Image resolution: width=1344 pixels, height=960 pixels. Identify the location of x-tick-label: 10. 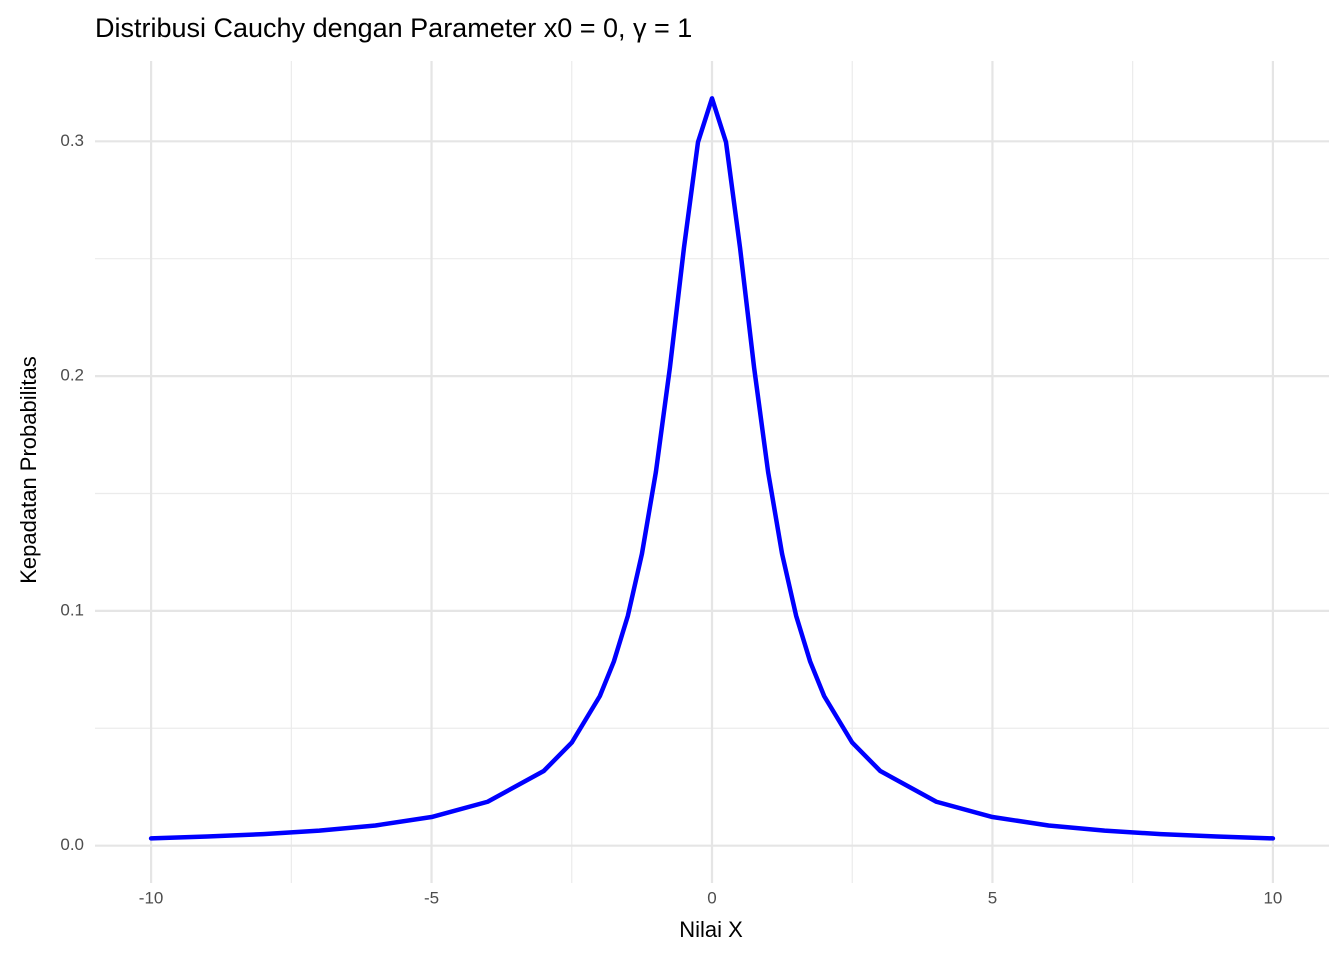
(1272, 897).